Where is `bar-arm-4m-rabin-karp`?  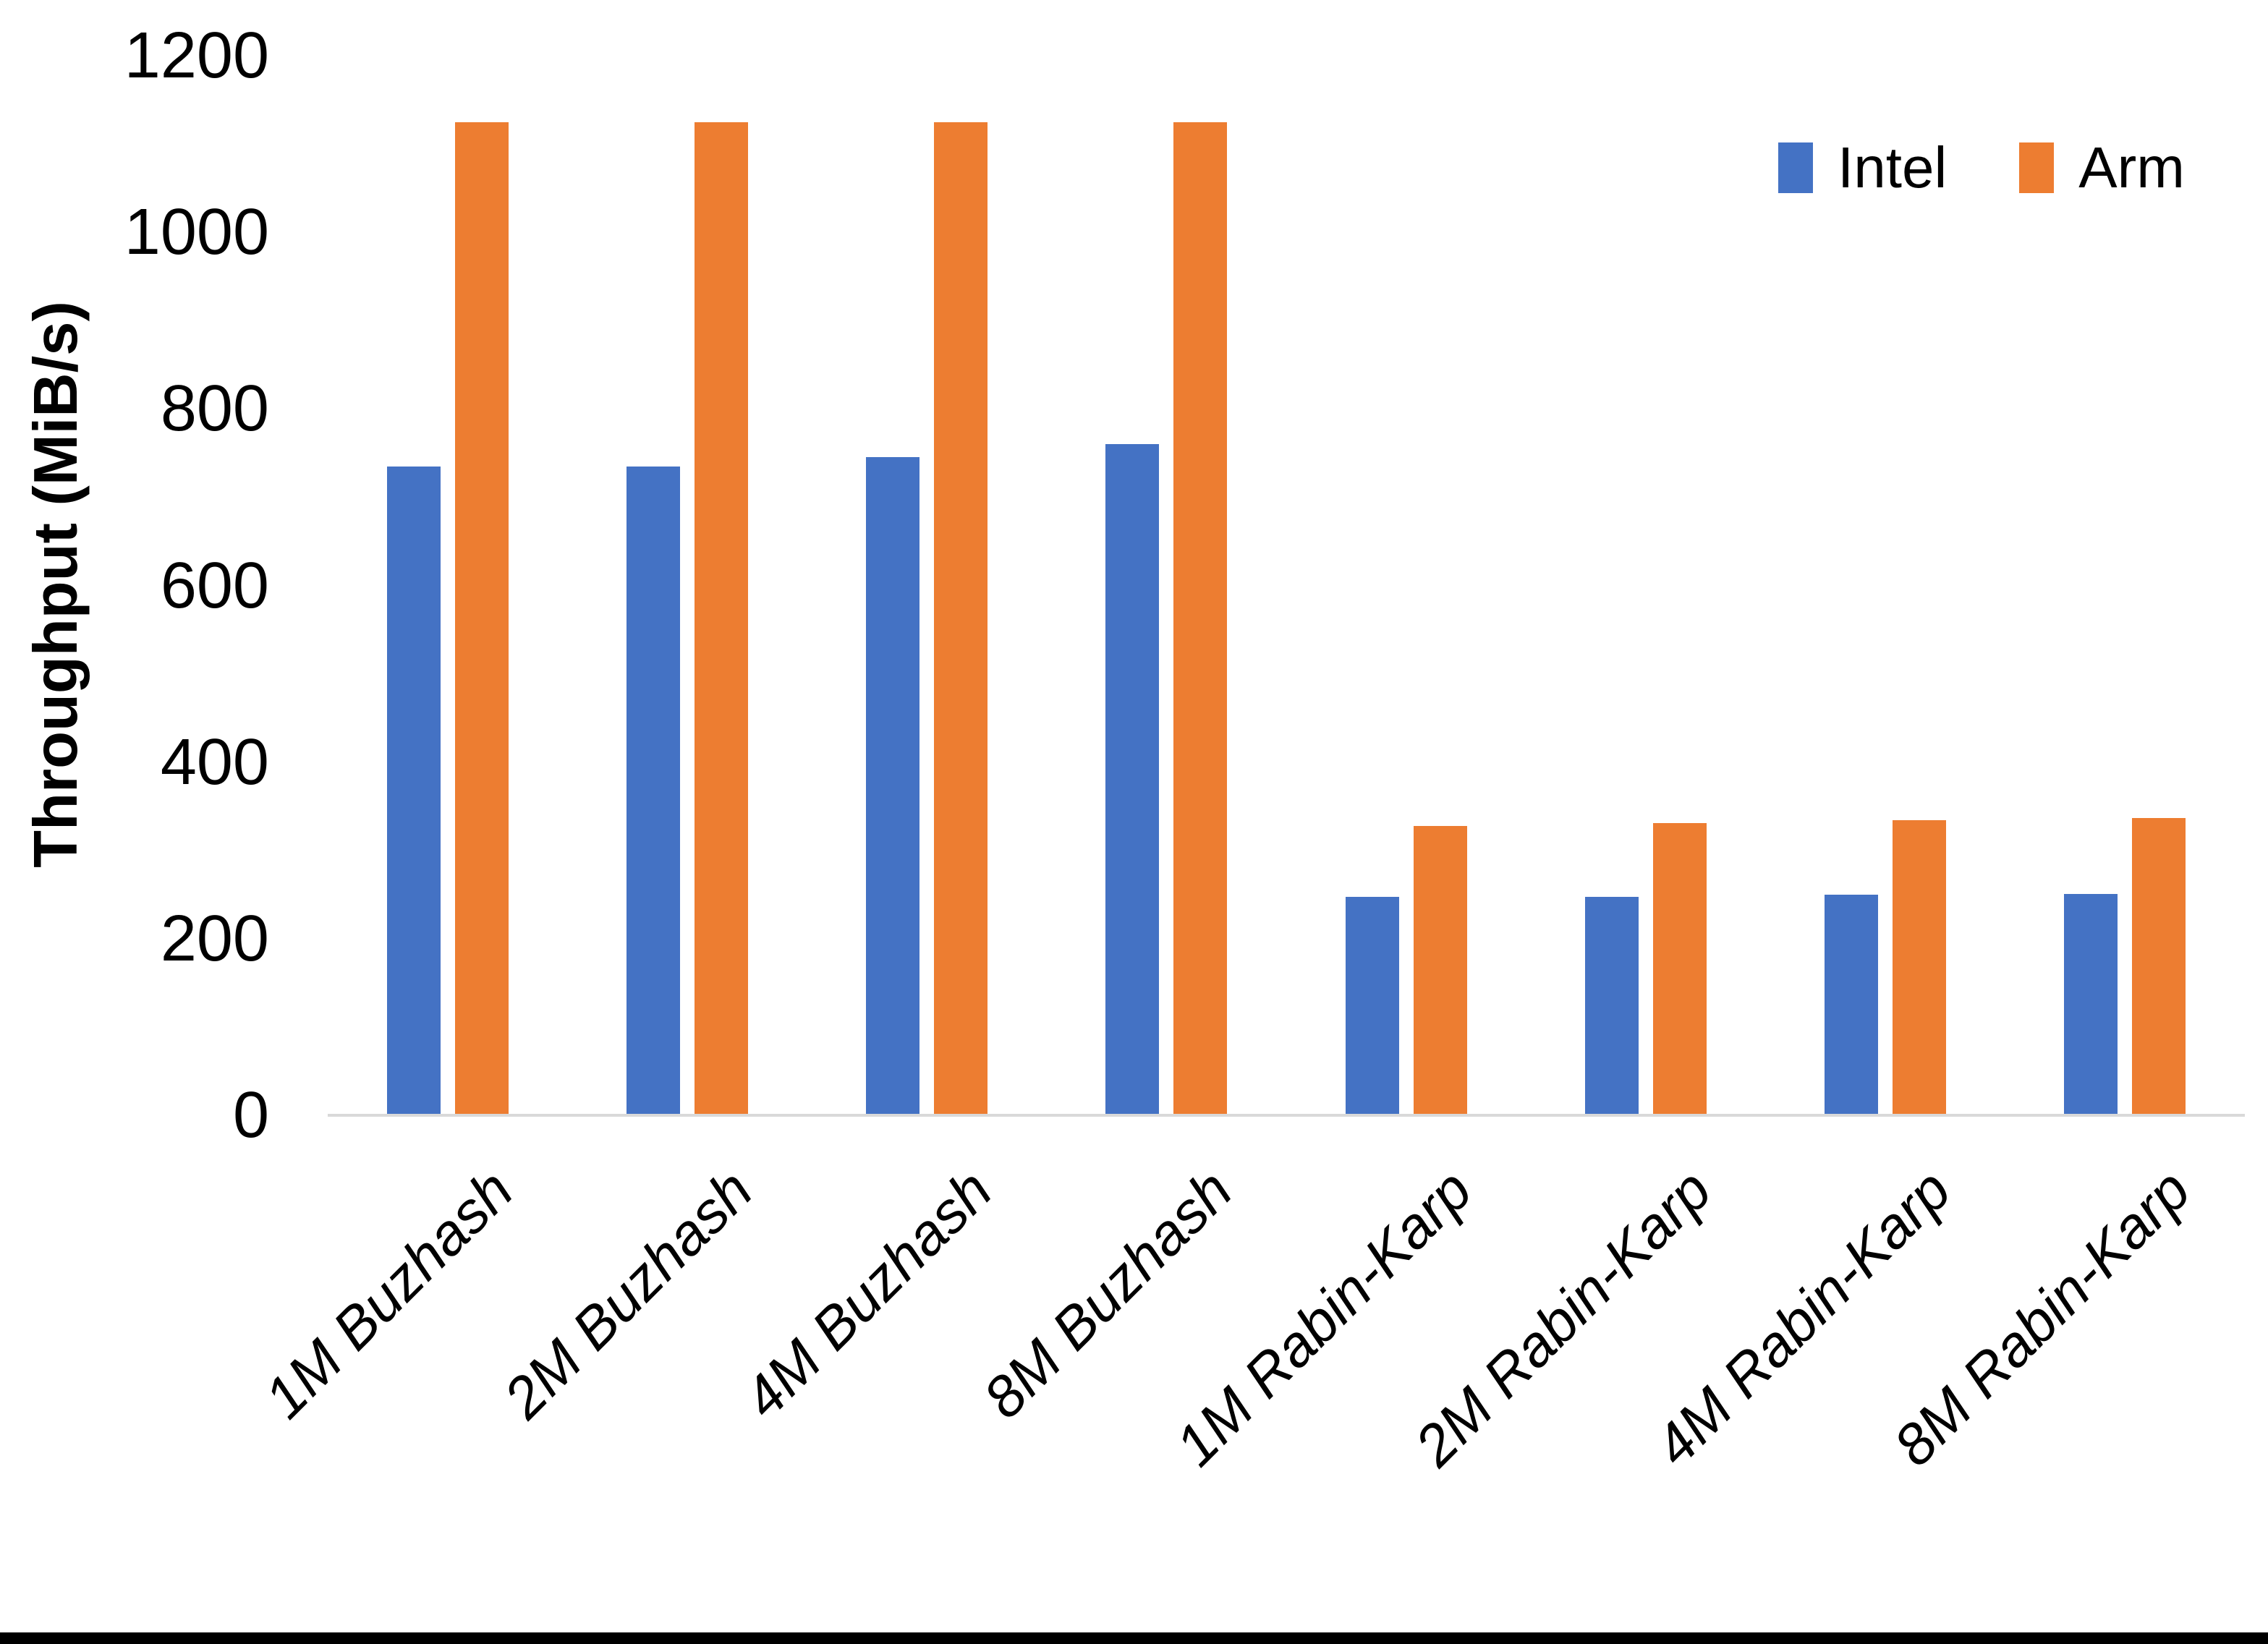 bar-arm-4m-rabin-karp is located at coordinates (1920, 967).